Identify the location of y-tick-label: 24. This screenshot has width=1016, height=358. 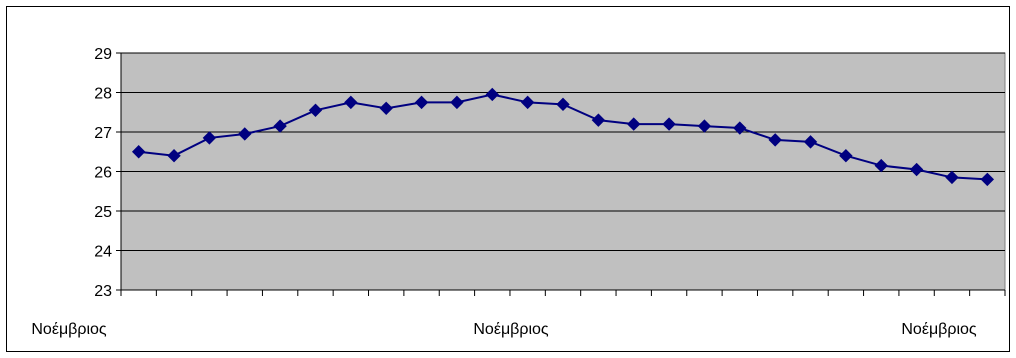
(103, 252).